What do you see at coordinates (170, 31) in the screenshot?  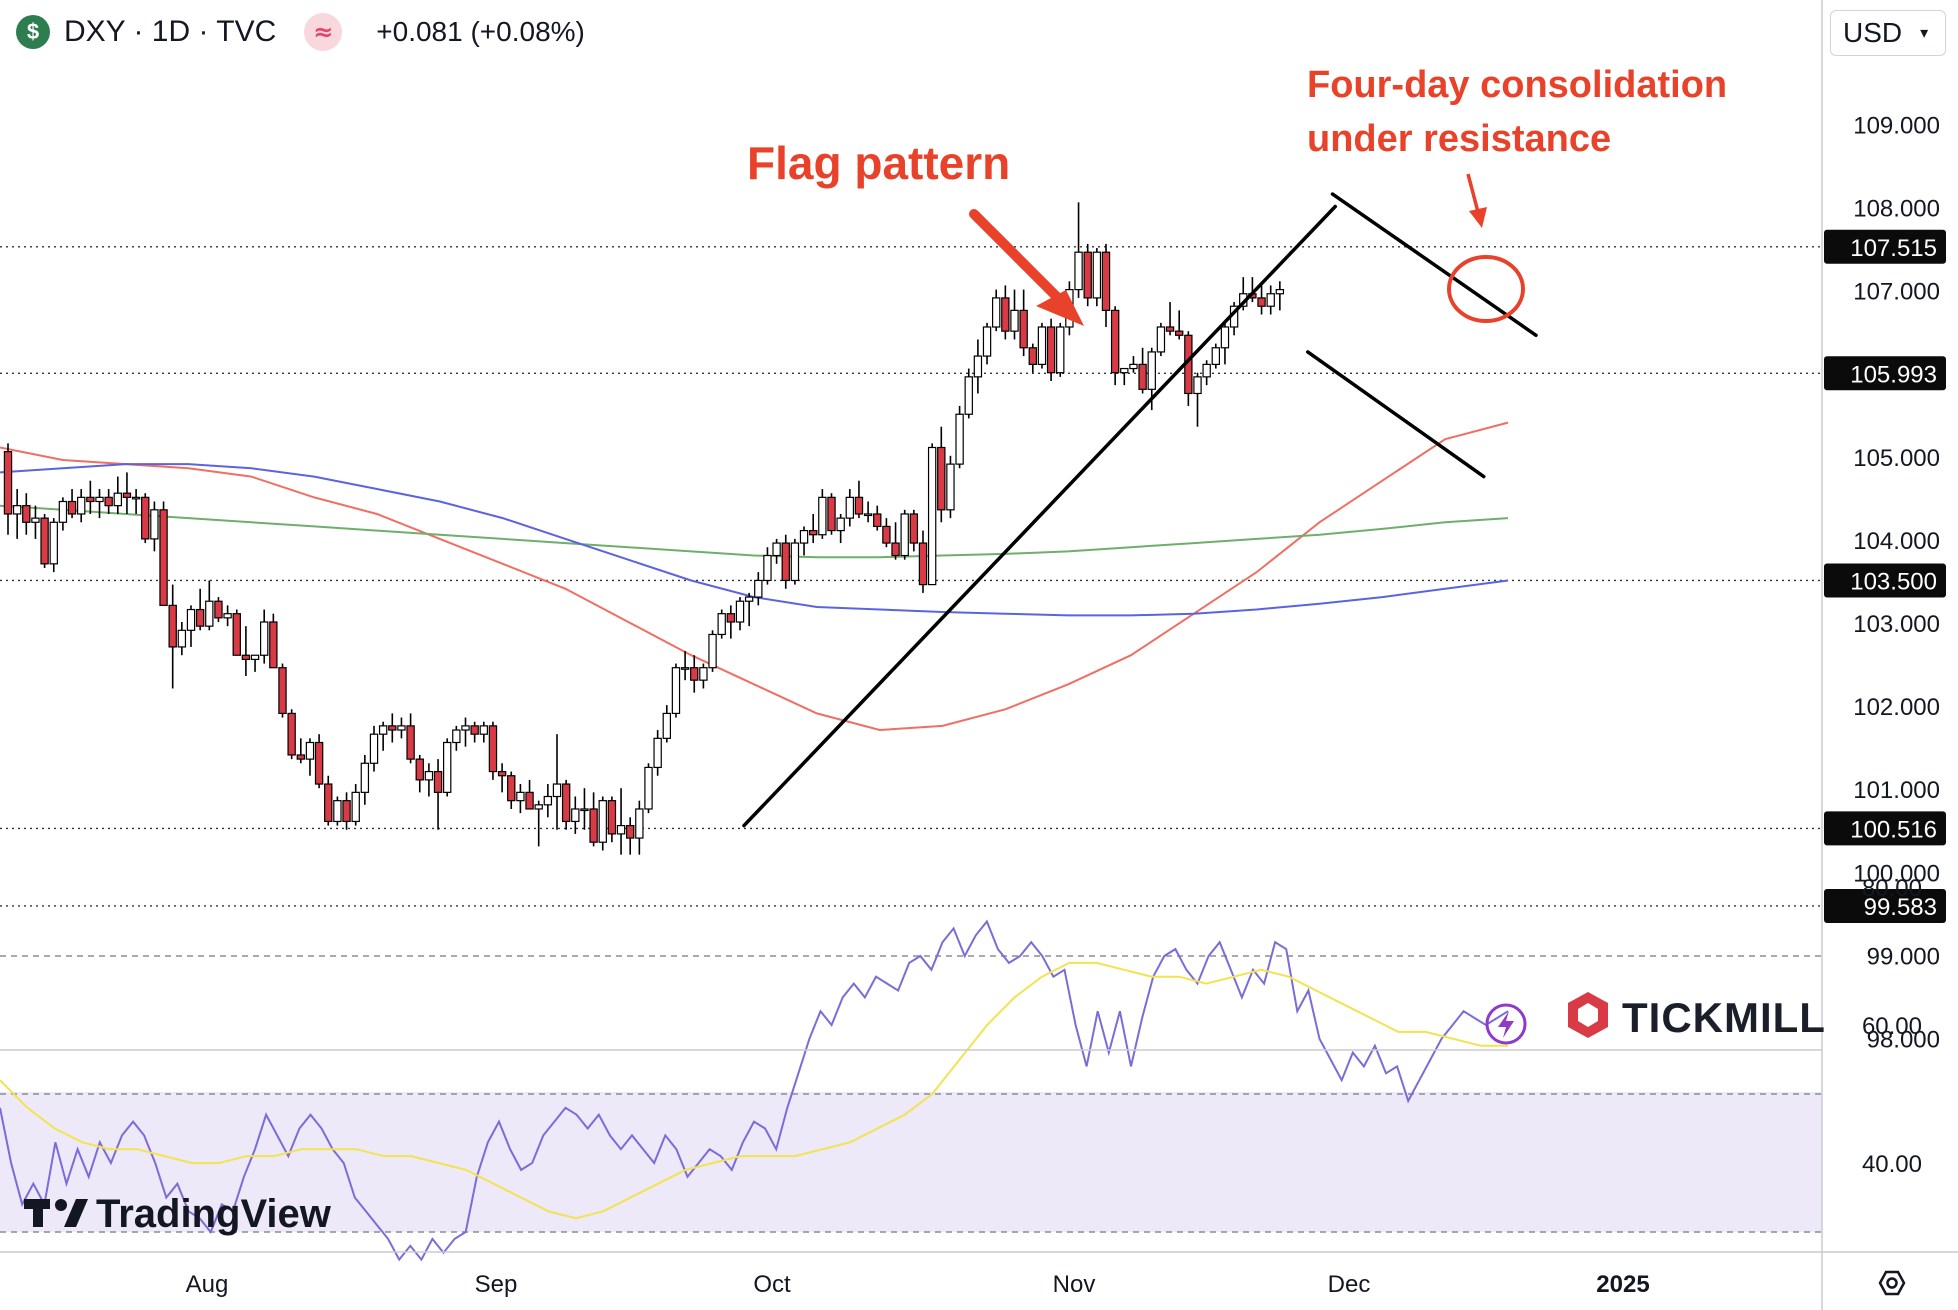 I see `symbol-title: DXY · 1D · TVC` at bounding box center [170, 31].